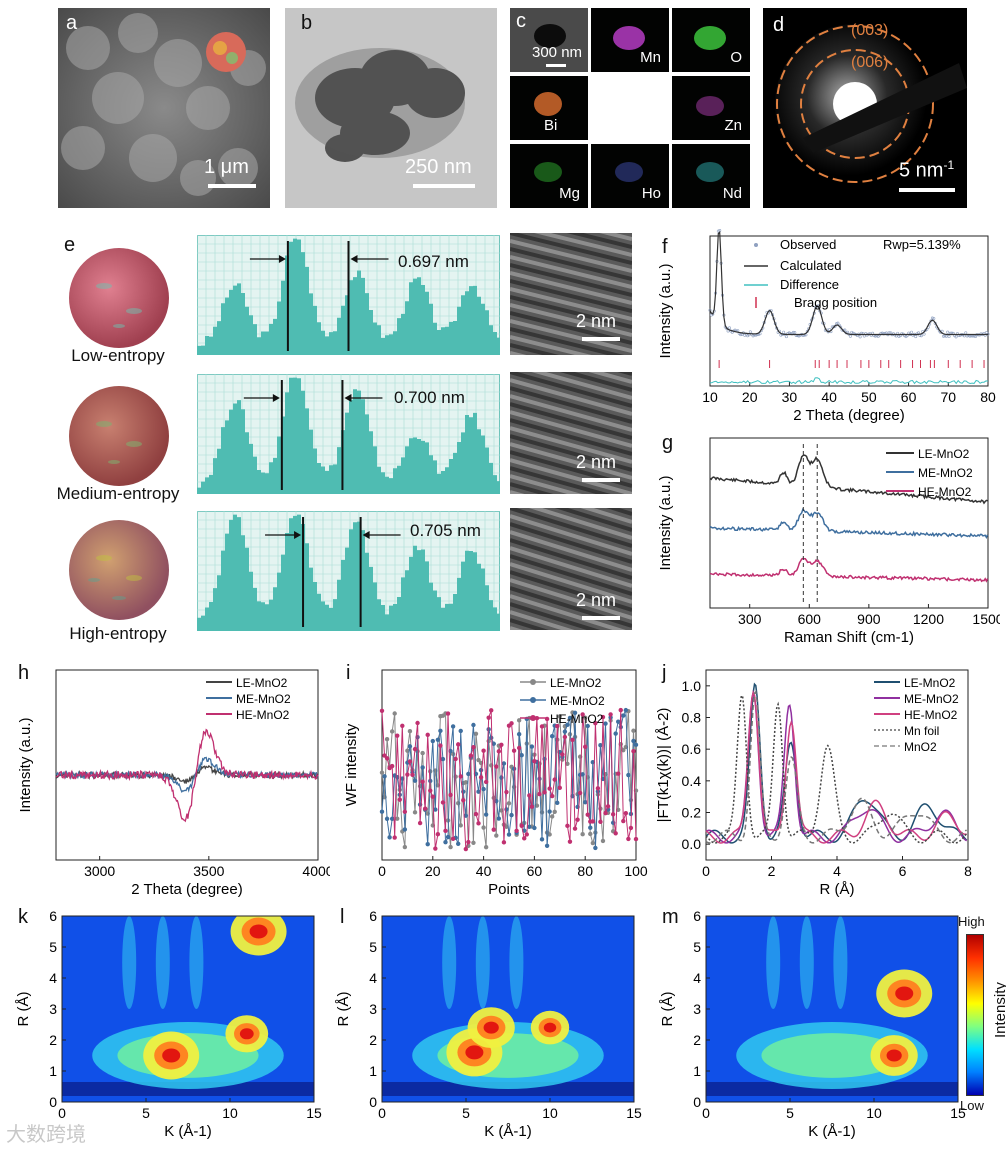 This screenshot has width=1006, height=1150. Describe the element at coordinates (53, 1102) in the screenshot. I see `y-tick-label: 0` at that location.